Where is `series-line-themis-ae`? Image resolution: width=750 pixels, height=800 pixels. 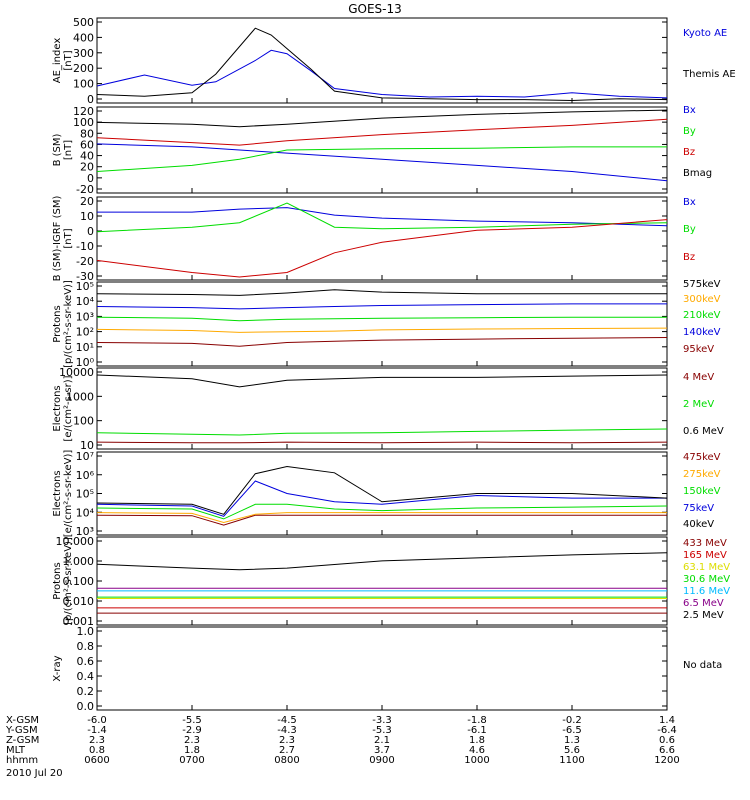 series-line-themis-ae is located at coordinates (382, 64).